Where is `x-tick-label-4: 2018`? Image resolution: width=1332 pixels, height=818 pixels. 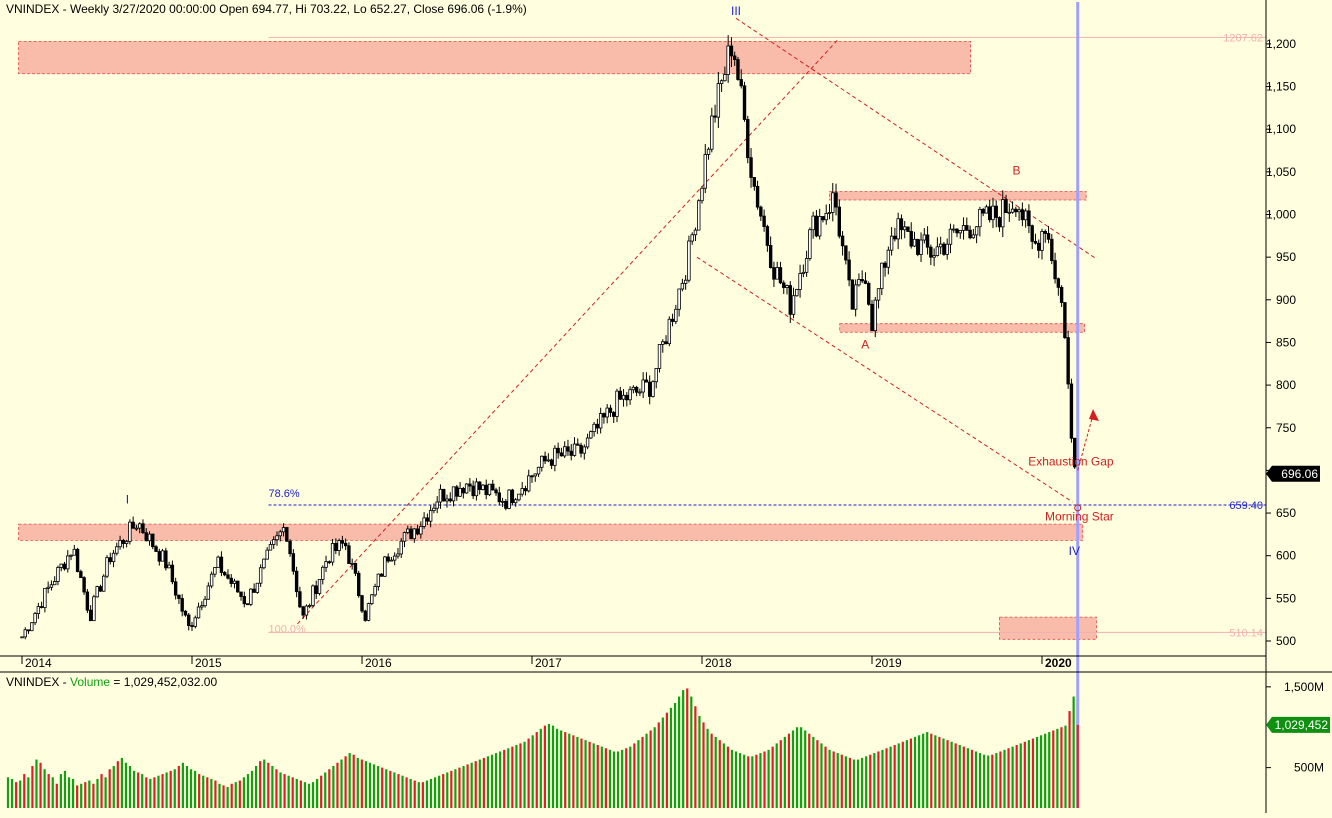
x-tick-label-4: 2018 is located at coordinates (718, 663).